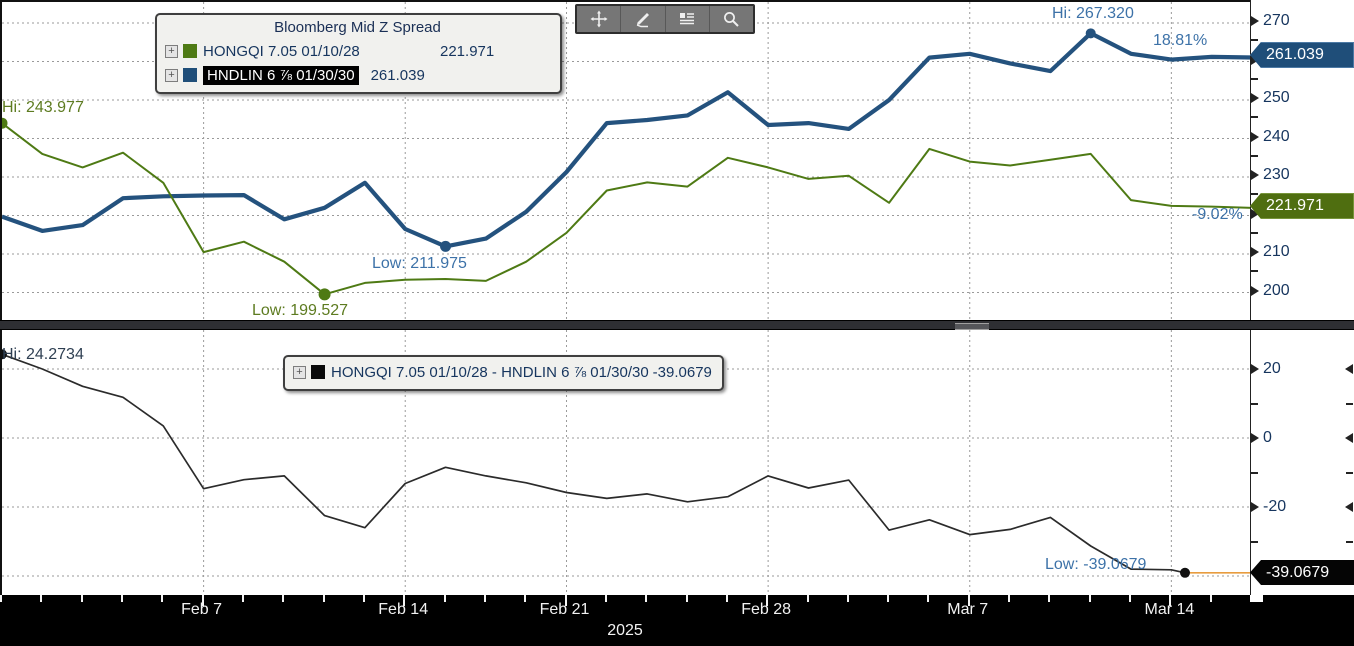  I want to click on y-tick-label: 250, so click(1276, 97).